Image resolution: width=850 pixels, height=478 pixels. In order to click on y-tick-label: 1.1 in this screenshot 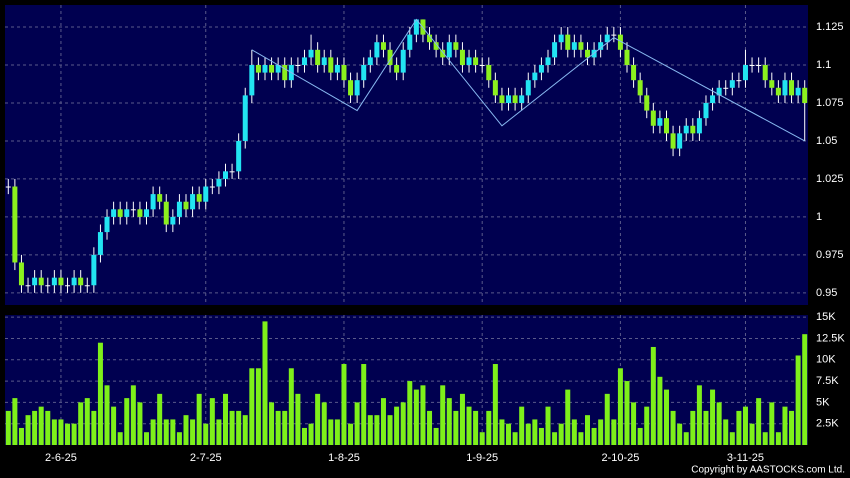, I will do `click(823, 65)`.